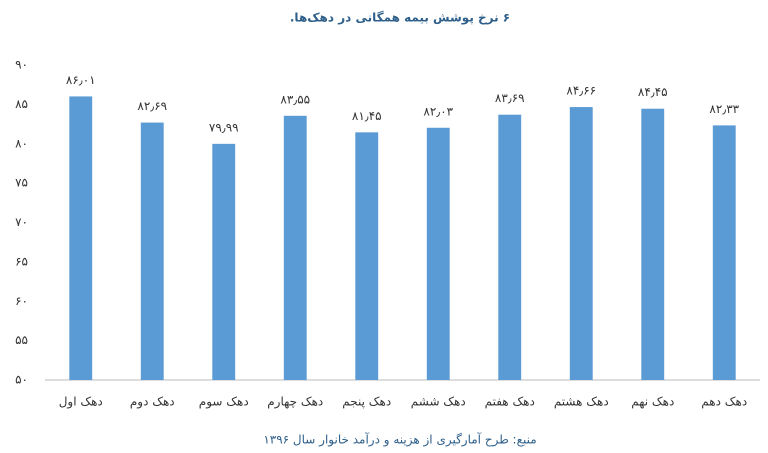 The width and height of the screenshot is (768, 453). I want to click on x-tick-label: دهک سوم, so click(224, 402).